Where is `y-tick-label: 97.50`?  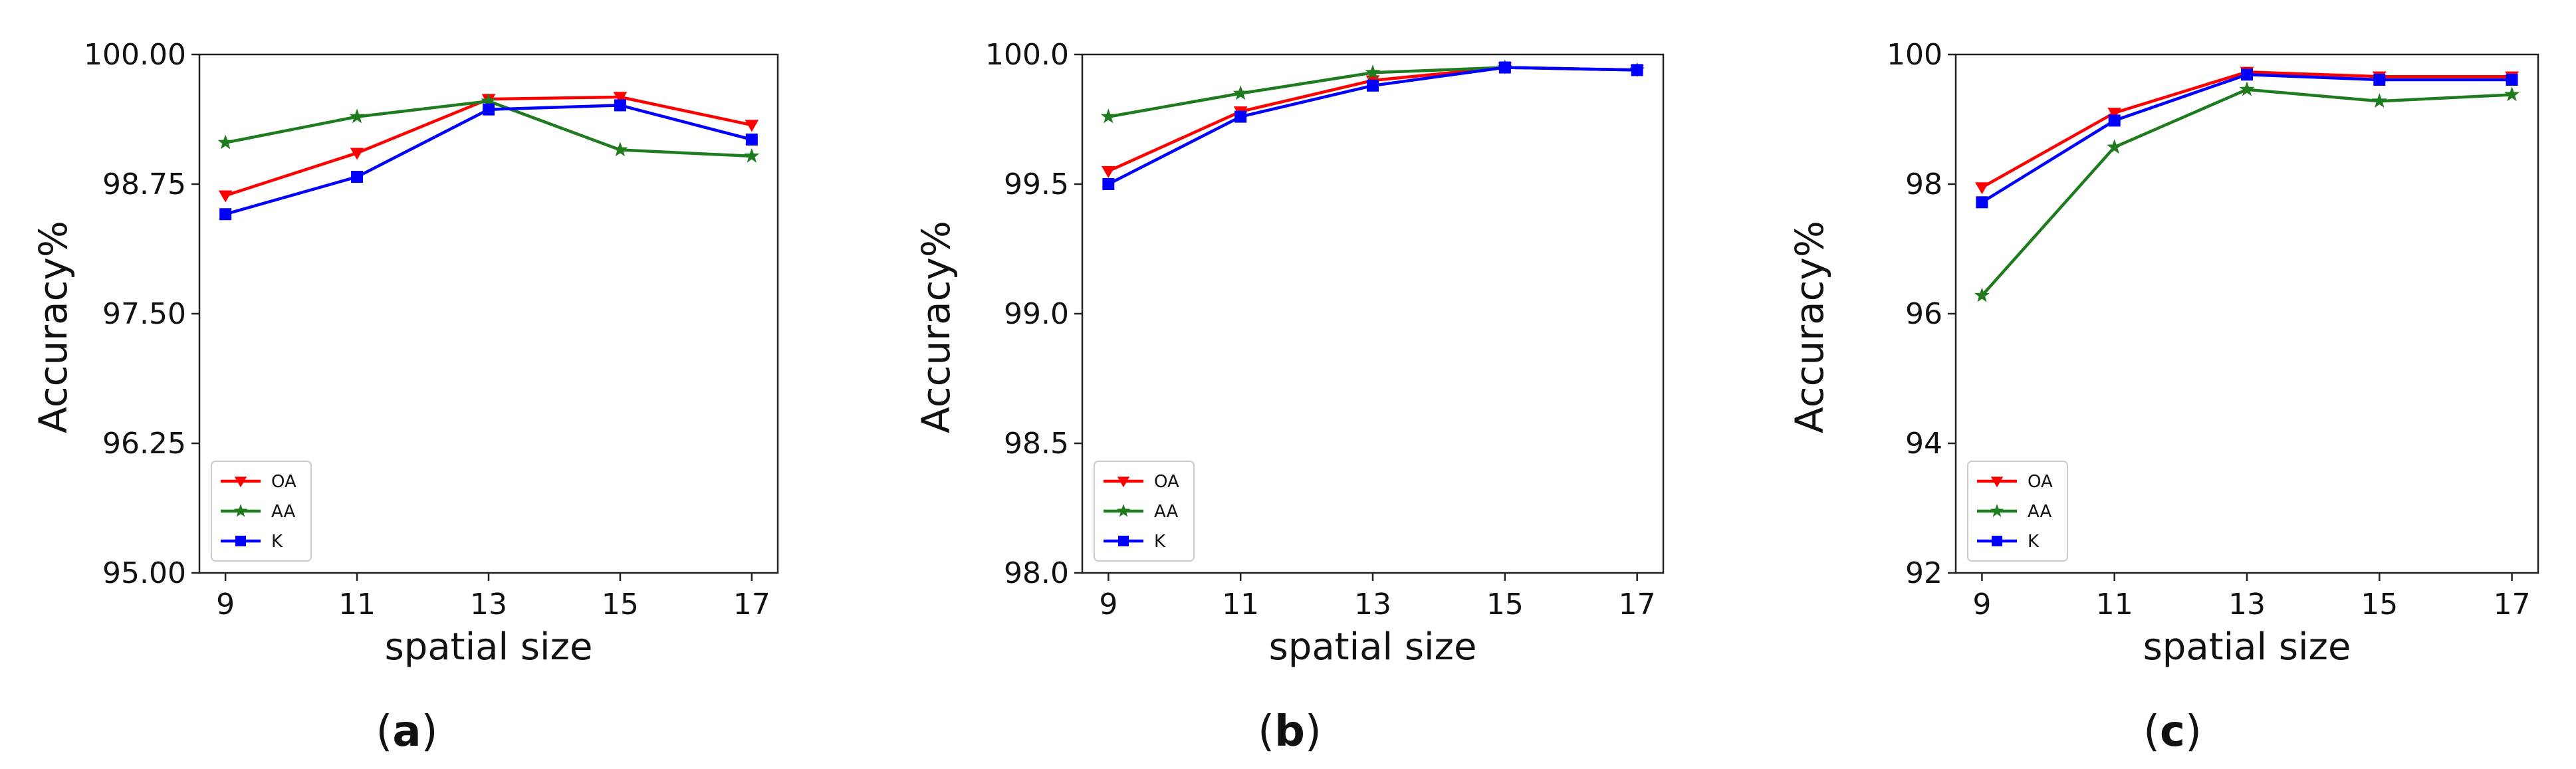
y-tick-label: 97.50 is located at coordinates (144, 314).